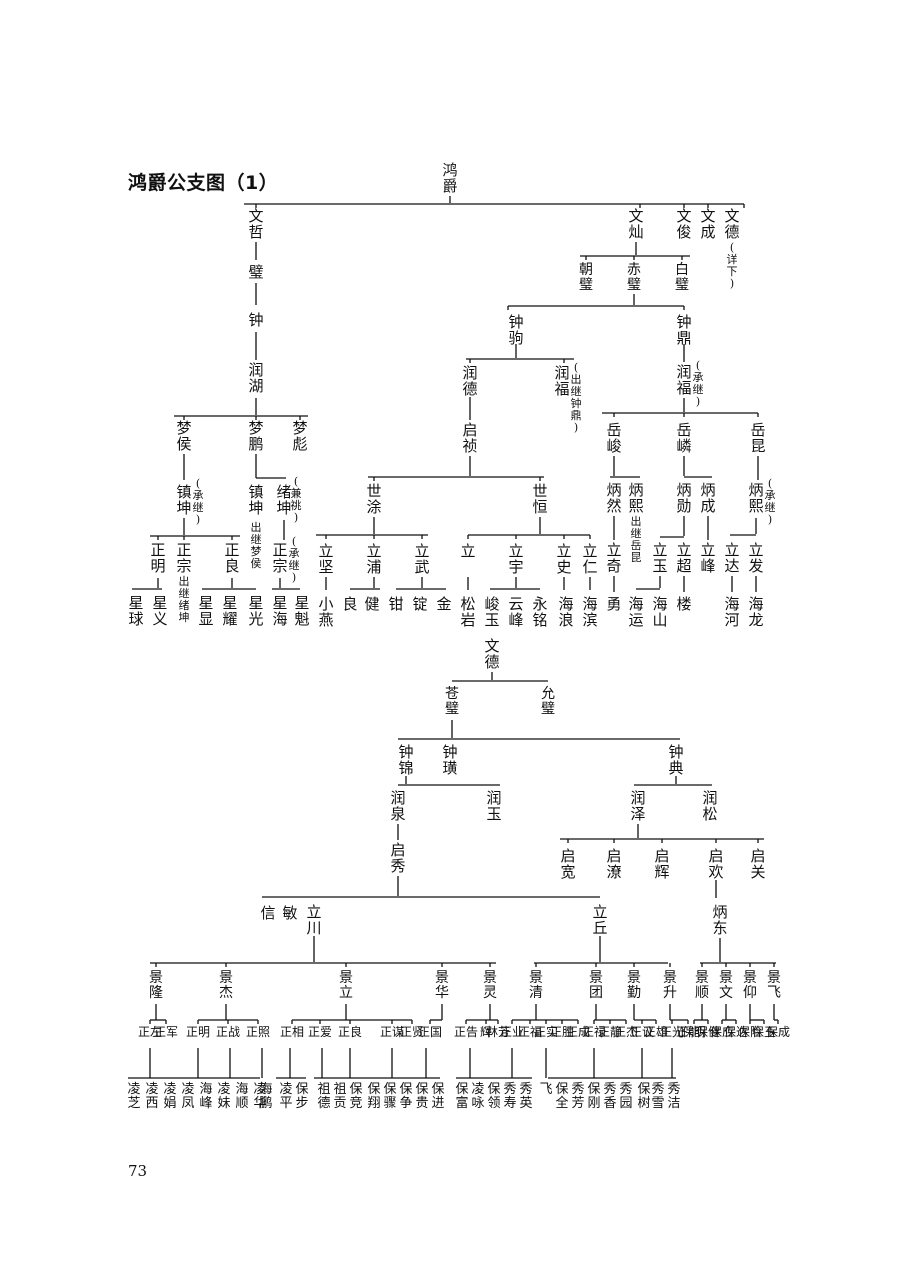 This screenshot has width=905, height=1280. What do you see at coordinates (412, 1032) in the screenshot?
I see `person-name: 正贤` at bounding box center [412, 1032].